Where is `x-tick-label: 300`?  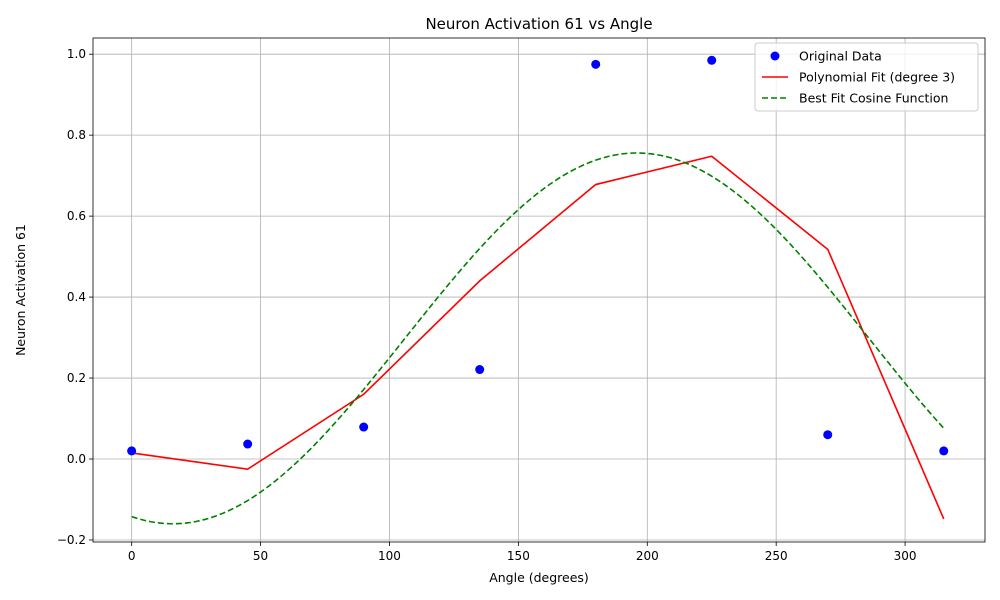
x-tick-label: 300 is located at coordinates (905, 556).